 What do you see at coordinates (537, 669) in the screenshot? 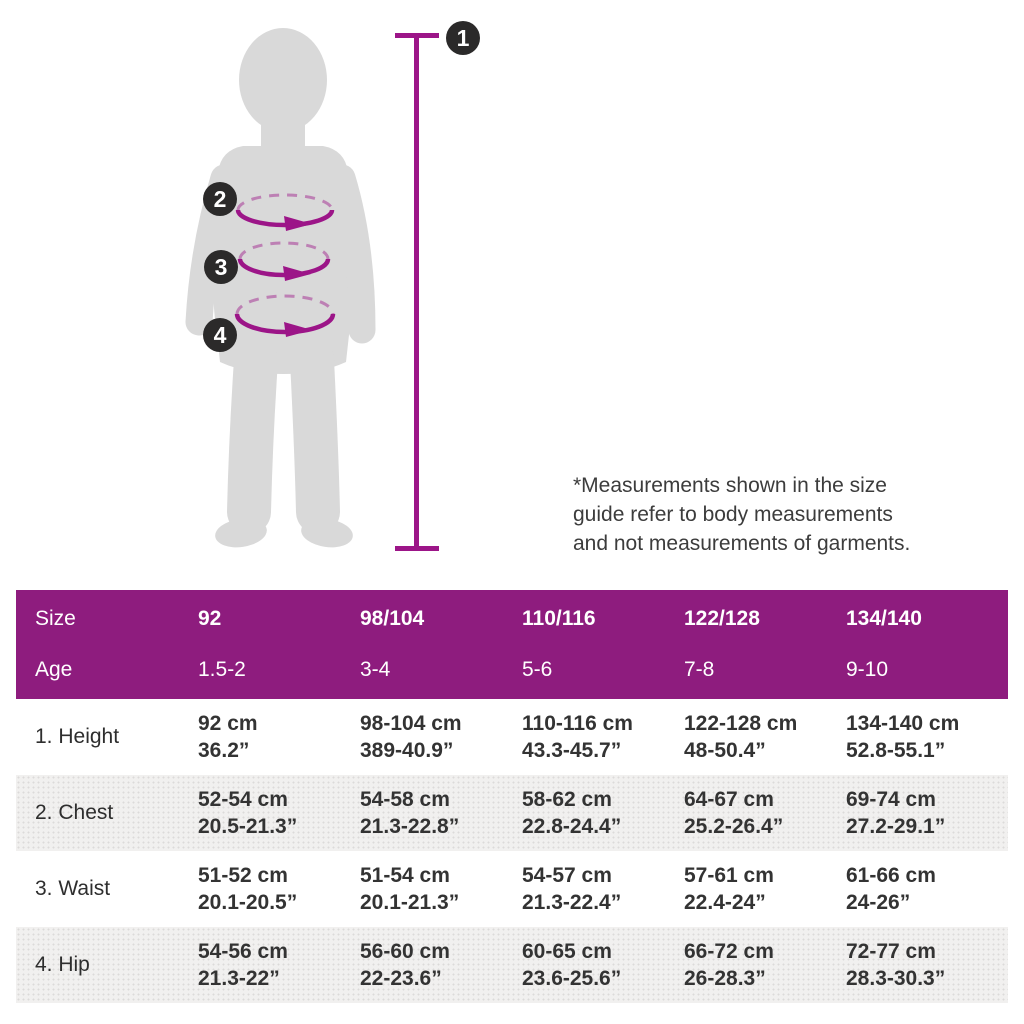
I see `age-col-3: 5-6` at bounding box center [537, 669].